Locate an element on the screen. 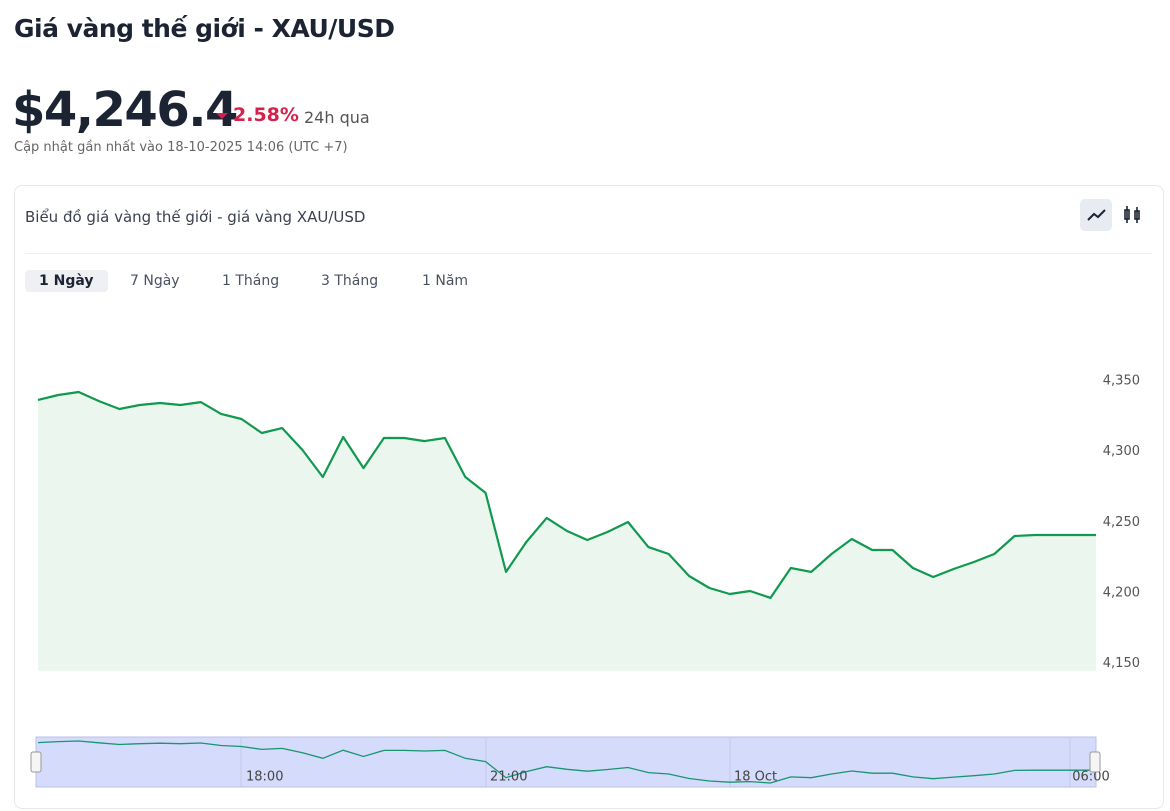  range-tab: 1 Ngày is located at coordinates (66, 281).